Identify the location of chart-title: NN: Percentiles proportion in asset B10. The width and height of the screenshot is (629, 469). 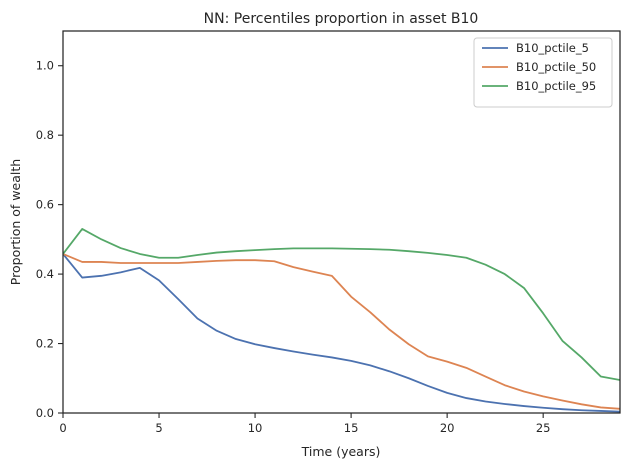
(341, 19).